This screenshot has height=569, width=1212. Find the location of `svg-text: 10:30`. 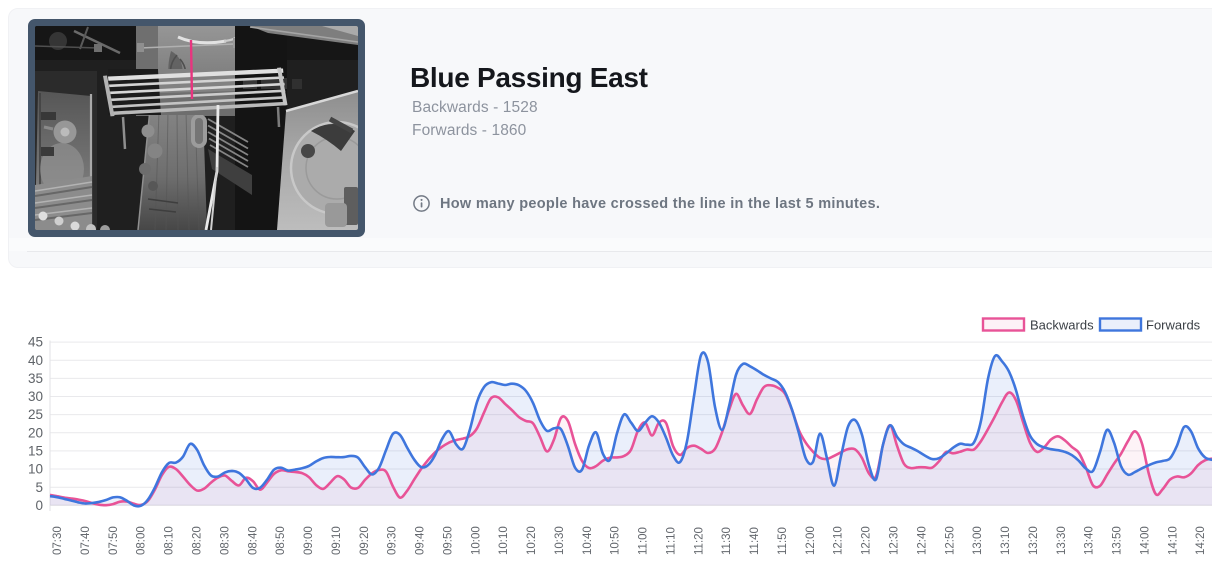

svg-text: 10:30 is located at coordinates (560, 540).